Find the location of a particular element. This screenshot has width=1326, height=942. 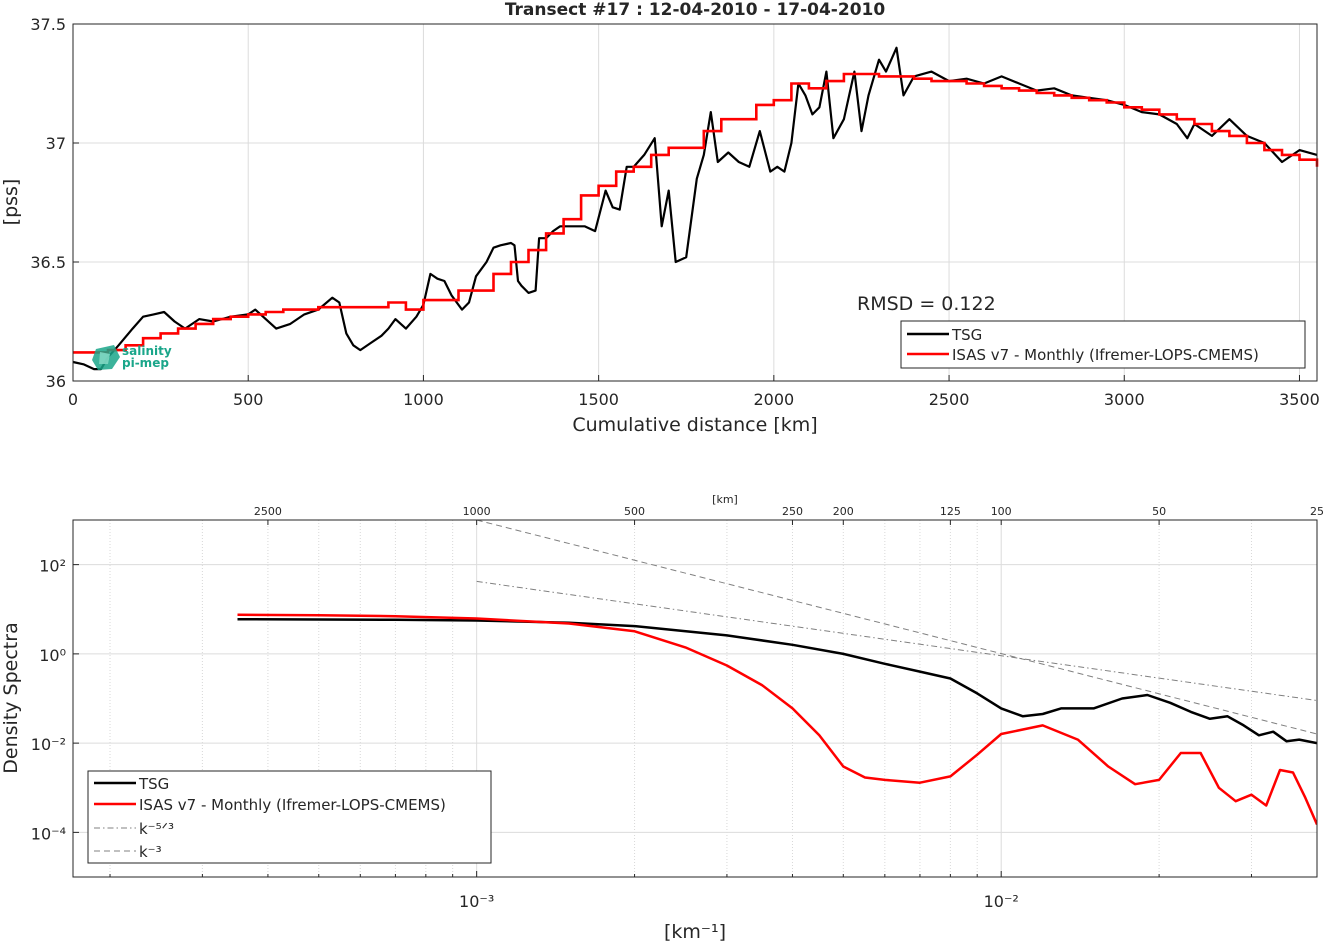

bottom-top-axis-label: [km] is located at coordinates (725, 499).